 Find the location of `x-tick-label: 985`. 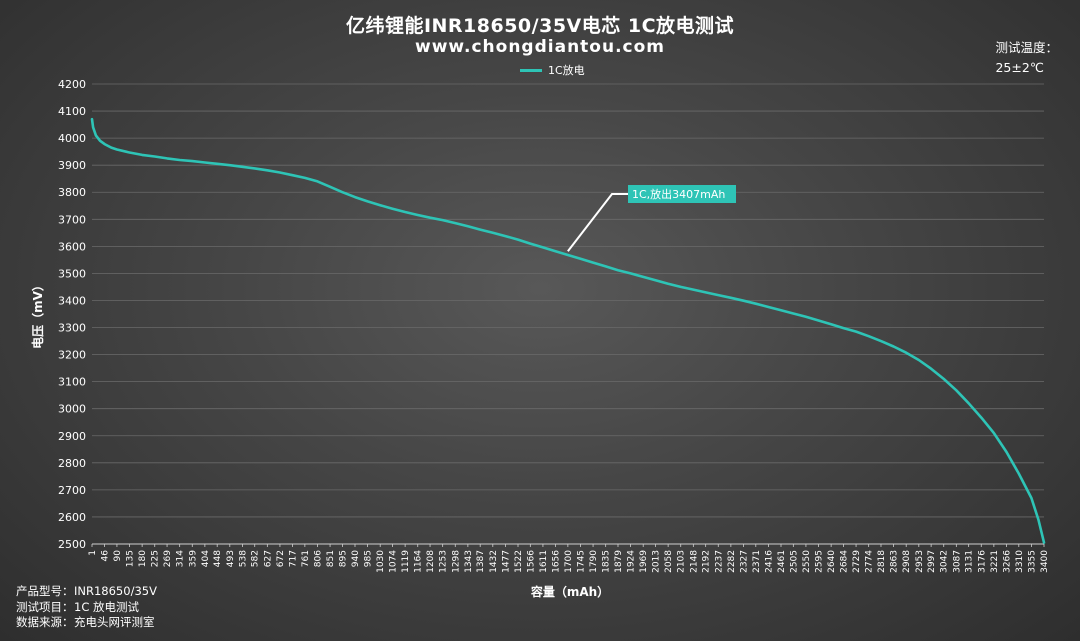

x-tick-label: 985 is located at coordinates (369, 558).